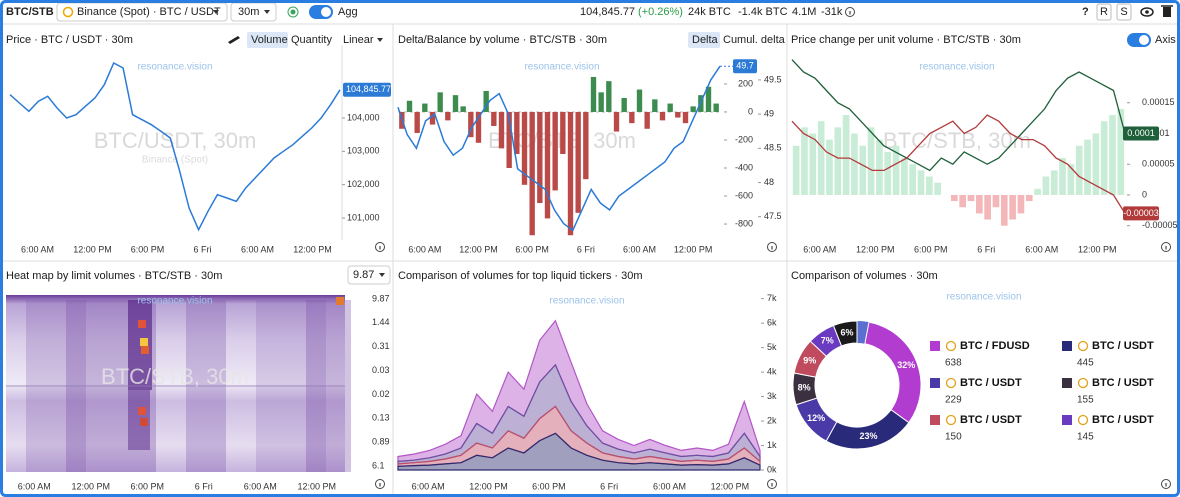 The image size is (1180, 497). Describe the element at coordinates (368, 89) in the screenshot. I see `last-price-label: 104,845.77` at that location.